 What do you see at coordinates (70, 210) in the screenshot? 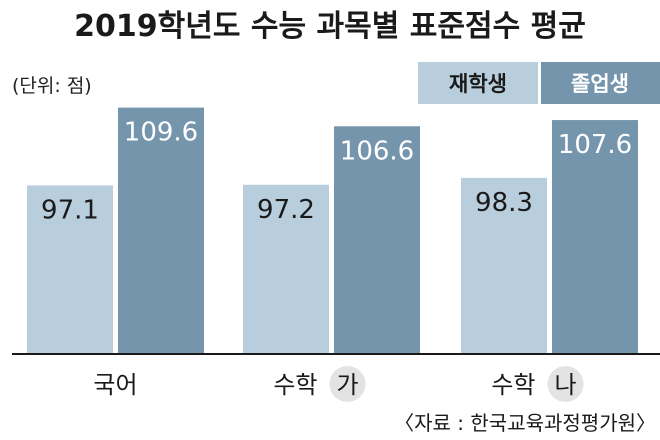
I see `bar-value-label-enrolled-0: 97.1` at bounding box center [70, 210].